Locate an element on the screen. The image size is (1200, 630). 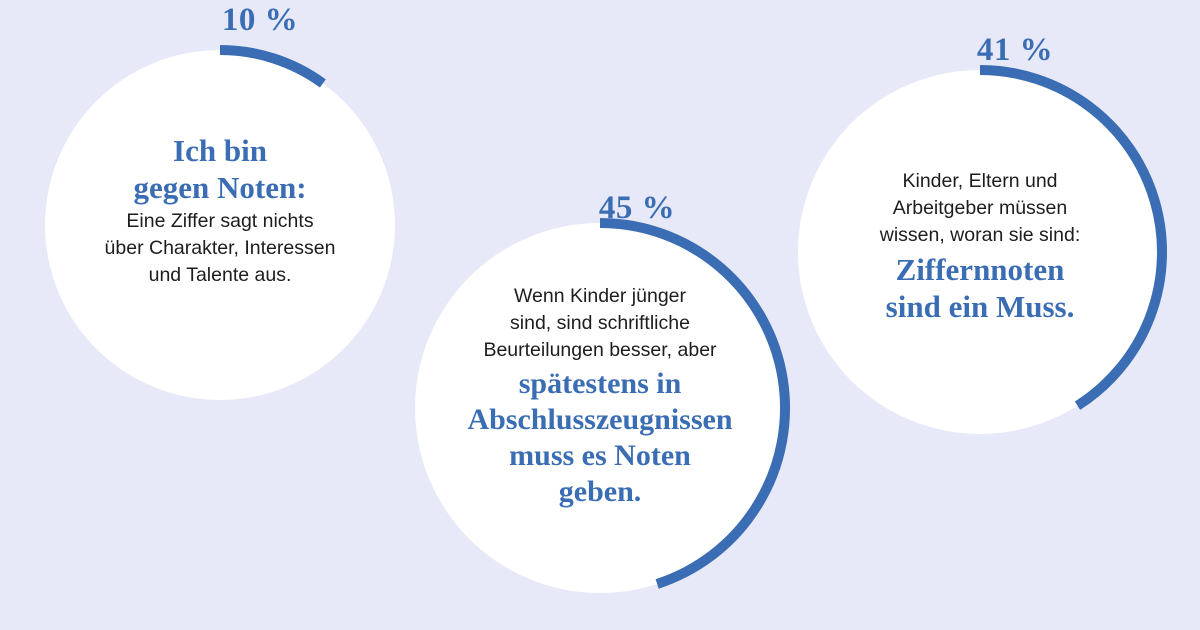
headline-line: Abschlusszeugnissen is located at coordinates (600, 419).